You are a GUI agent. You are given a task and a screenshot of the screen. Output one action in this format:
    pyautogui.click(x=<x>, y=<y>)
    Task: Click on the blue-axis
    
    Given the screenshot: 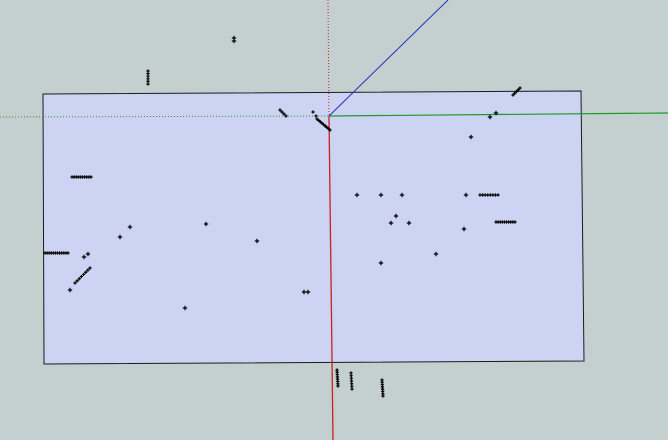 What is the action you would take?
    pyautogui.click(x=388, y=58)
    